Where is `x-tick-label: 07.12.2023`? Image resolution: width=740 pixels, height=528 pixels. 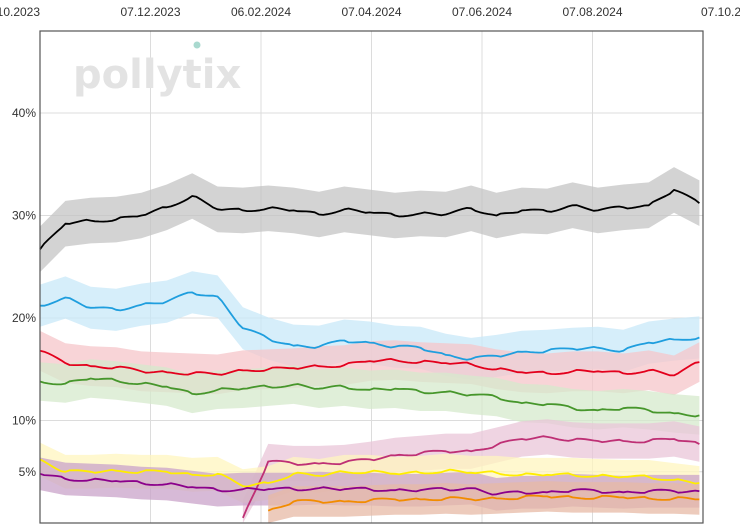
x-tick-label: 07.12.2023 is located at coordinates (150, 12).